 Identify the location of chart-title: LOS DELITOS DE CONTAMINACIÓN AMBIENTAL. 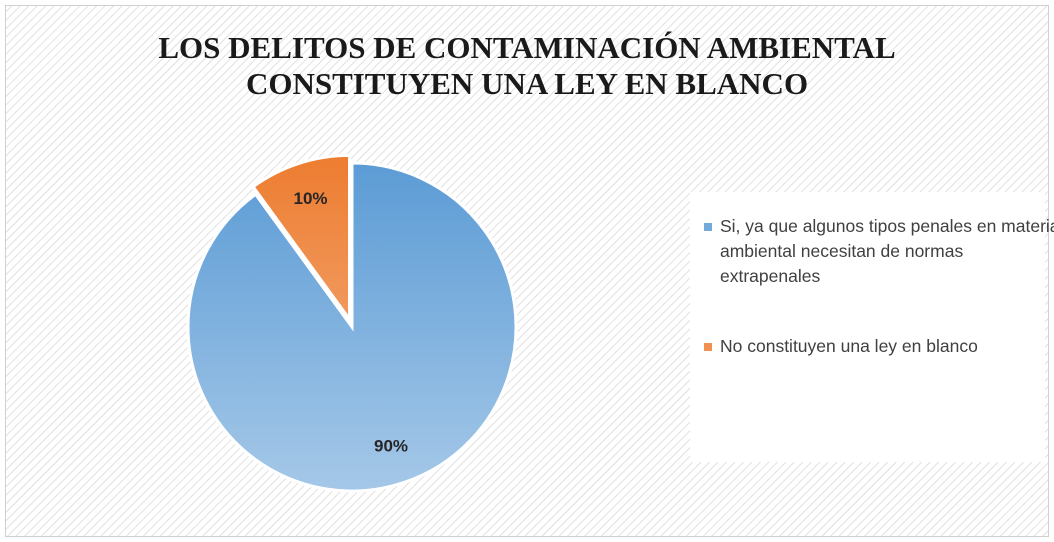
(526, 47).